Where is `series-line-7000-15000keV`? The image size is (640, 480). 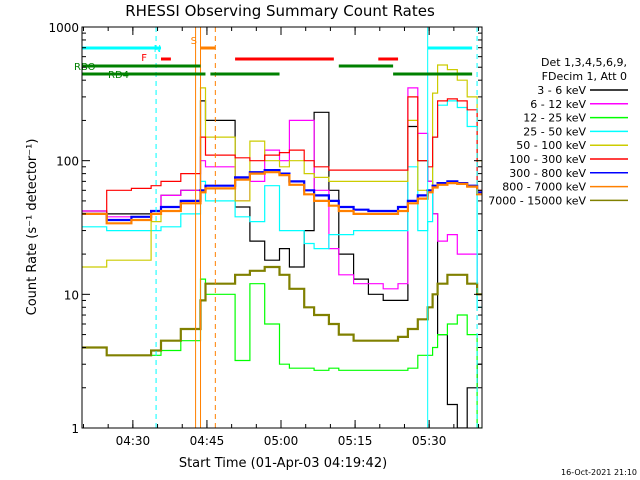 series-line-7000-15000keV is located at coordinates (282, 311).